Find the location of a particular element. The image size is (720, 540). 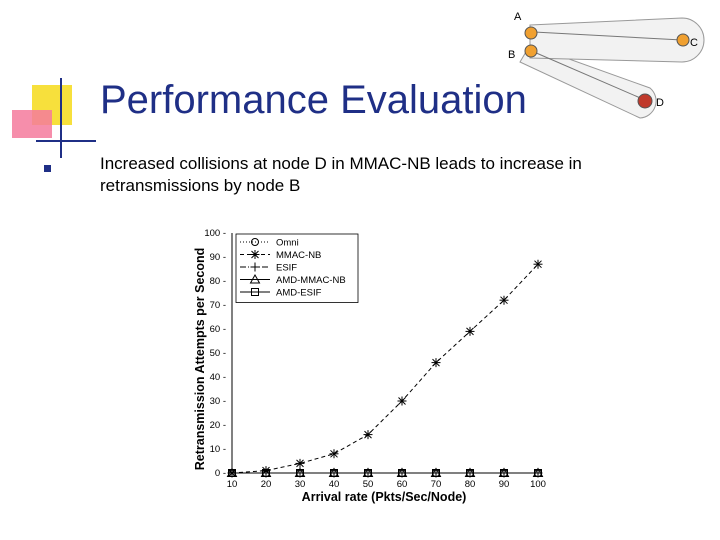

node-c is located at coordinates (683, 40).